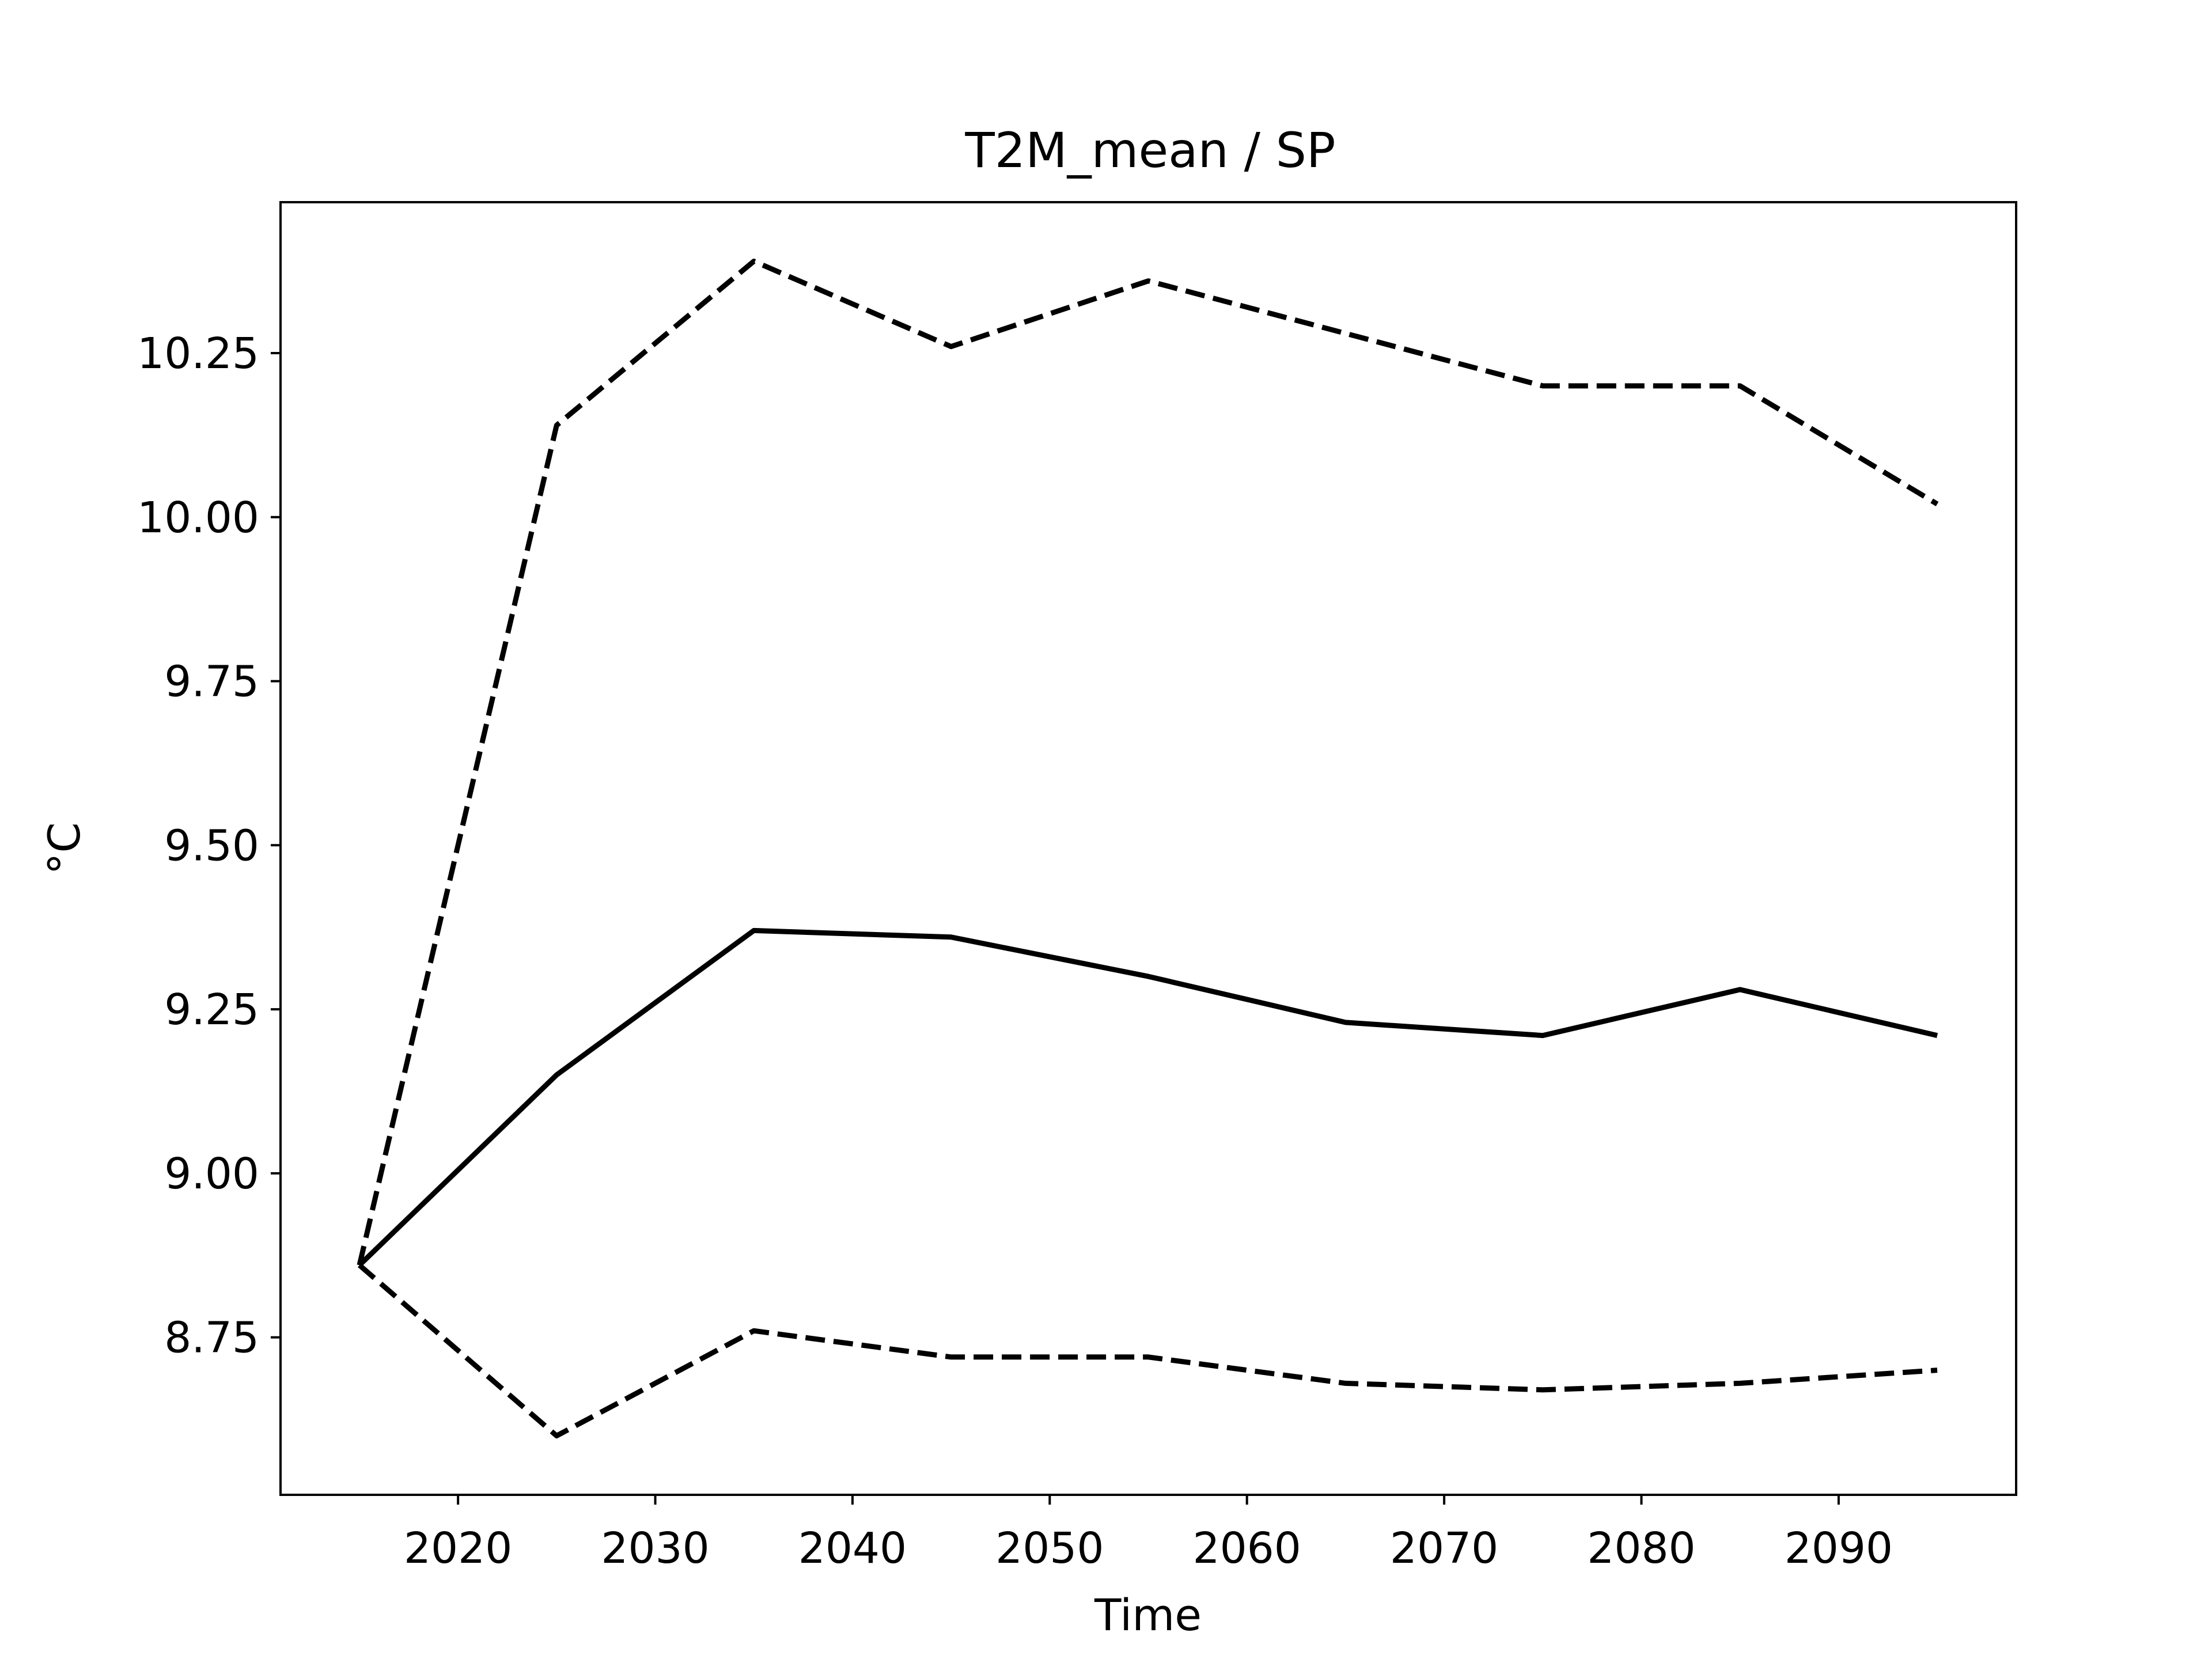 The image size is (2212, 1659). Describe the element at coordinates (1839, 1548) in the screenshot. I see `x-tick-label: 2090` at that location.